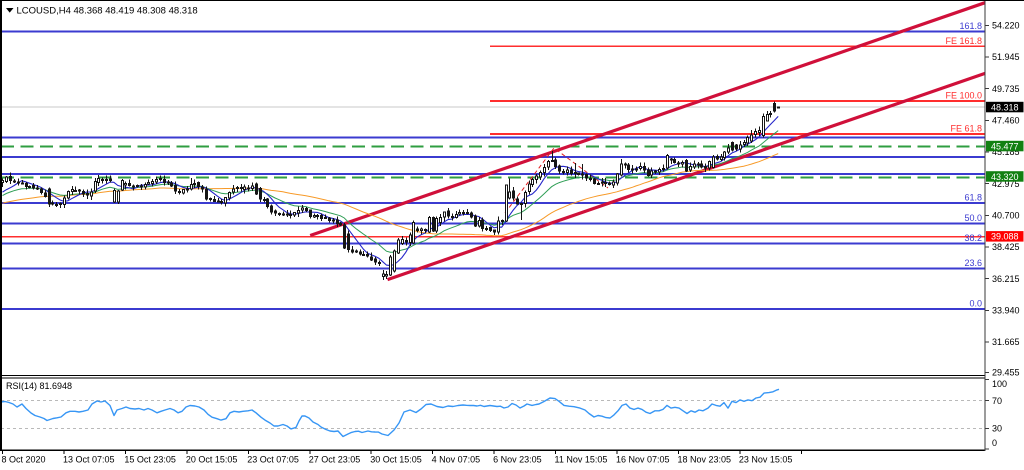 The height and width of the screenshot is (470, 1024). I want to click on svg-text: 70, so click(997, 401).